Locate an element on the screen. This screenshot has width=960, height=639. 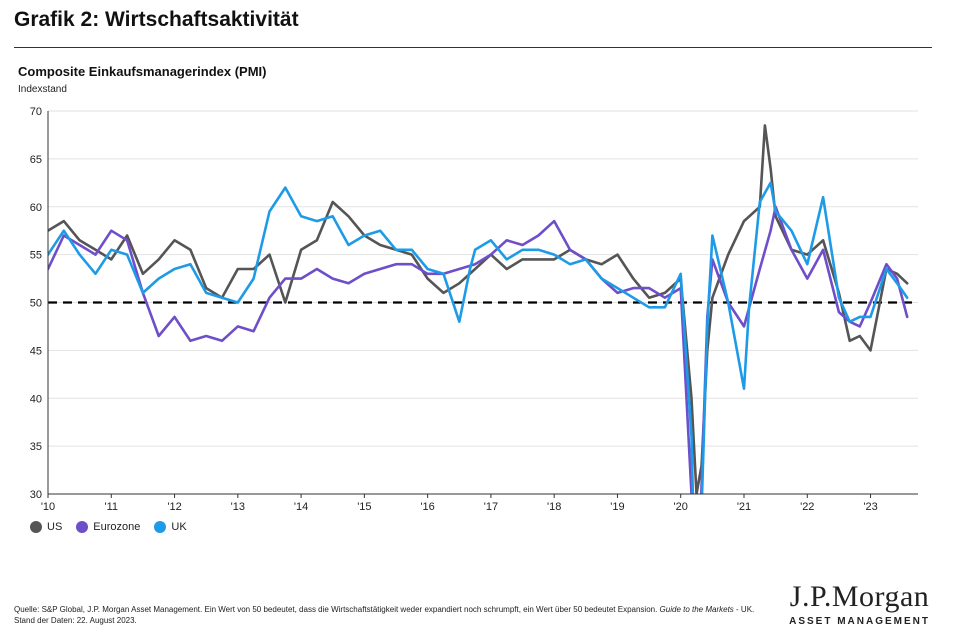
logo-subtitle: ASSET MANAGEMENT is located at coordinates (859, 621).